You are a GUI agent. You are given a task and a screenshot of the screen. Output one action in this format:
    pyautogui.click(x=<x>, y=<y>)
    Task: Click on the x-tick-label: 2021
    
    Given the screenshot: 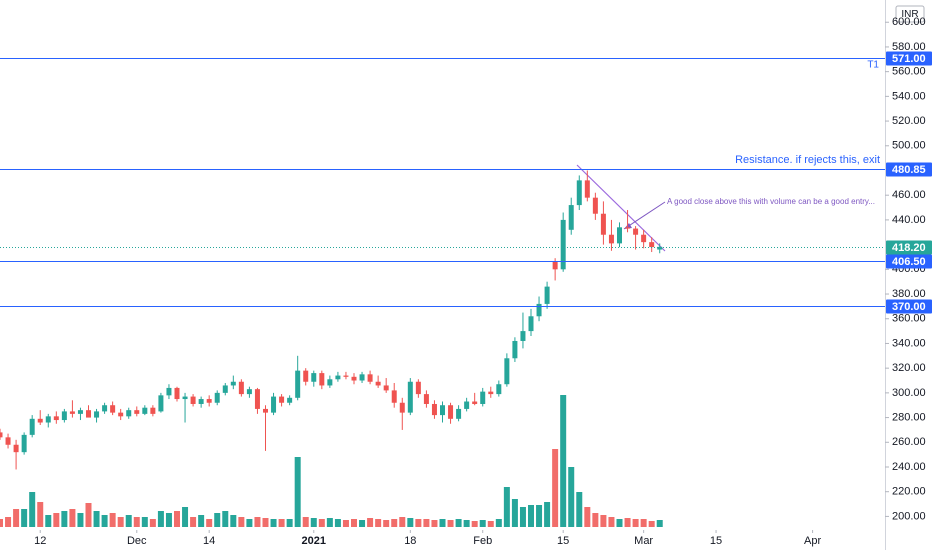 What is the action you would take?
    pyautogui.click(x=314, y=541)
    